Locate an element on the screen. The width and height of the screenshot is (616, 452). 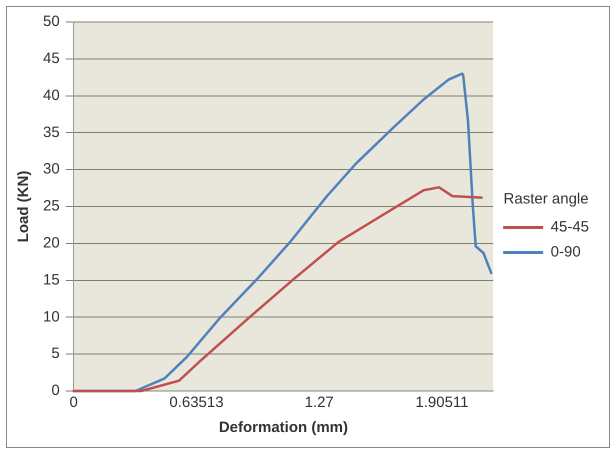
x-tick-label: 0.63513 is located at coordinates (196, 403).